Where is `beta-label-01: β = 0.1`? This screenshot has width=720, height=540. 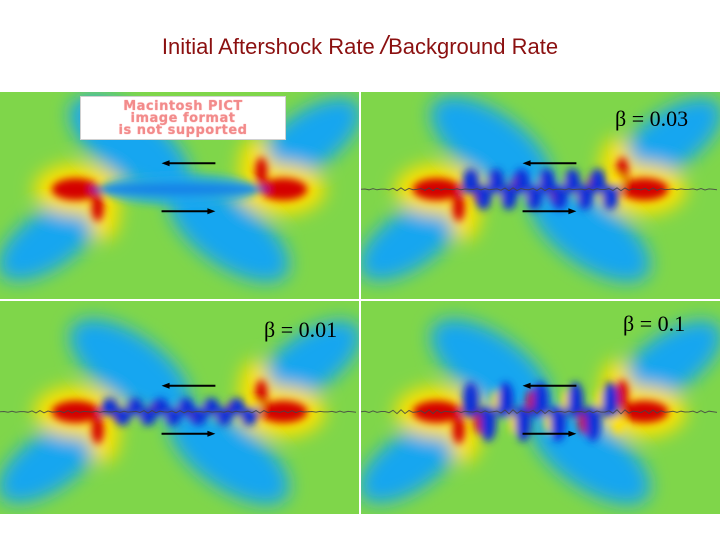 beta-label-01: β = 0.1 is located at coordinates (654, 323).